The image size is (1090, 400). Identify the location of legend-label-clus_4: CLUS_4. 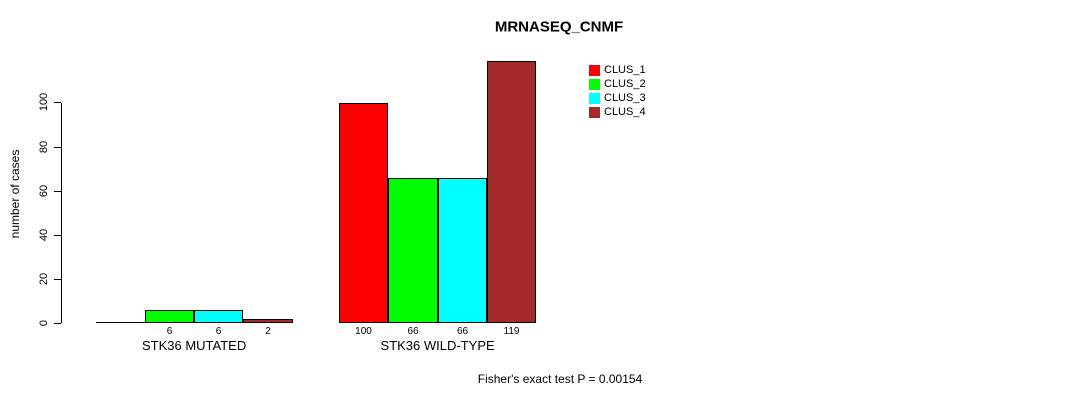
(625, 112).